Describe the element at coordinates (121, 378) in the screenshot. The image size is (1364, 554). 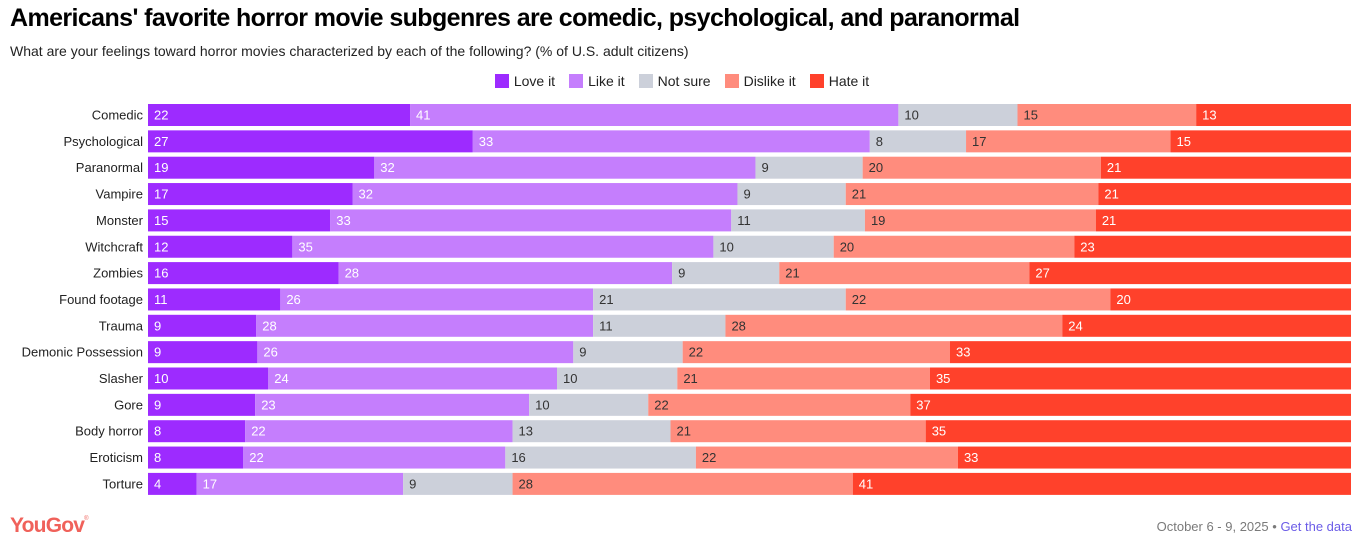
I see `category-label: Slasher` at that location.